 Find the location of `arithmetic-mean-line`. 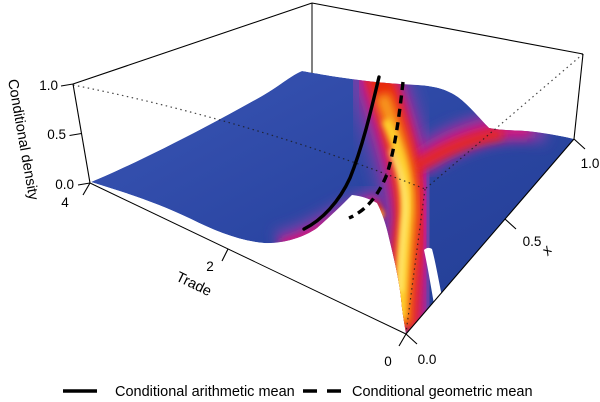

arithmetic-mean-line is located at coordinates (341, 153).